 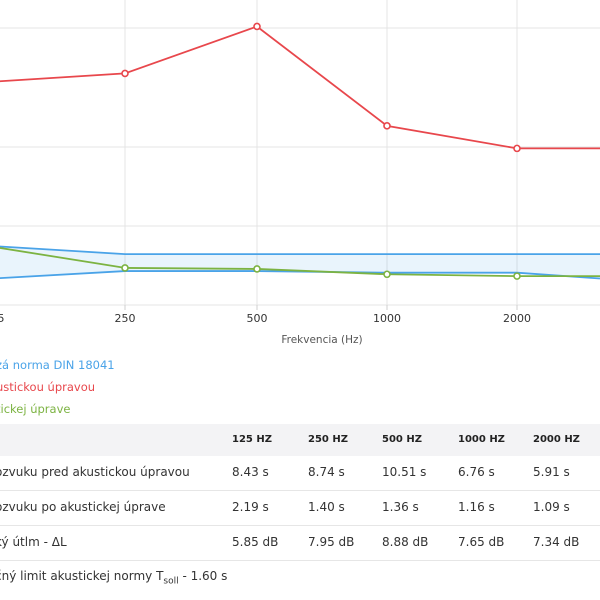 I want to click on row-label-attenuation: ký útlm - ΔL, so click(x=33, y=542).